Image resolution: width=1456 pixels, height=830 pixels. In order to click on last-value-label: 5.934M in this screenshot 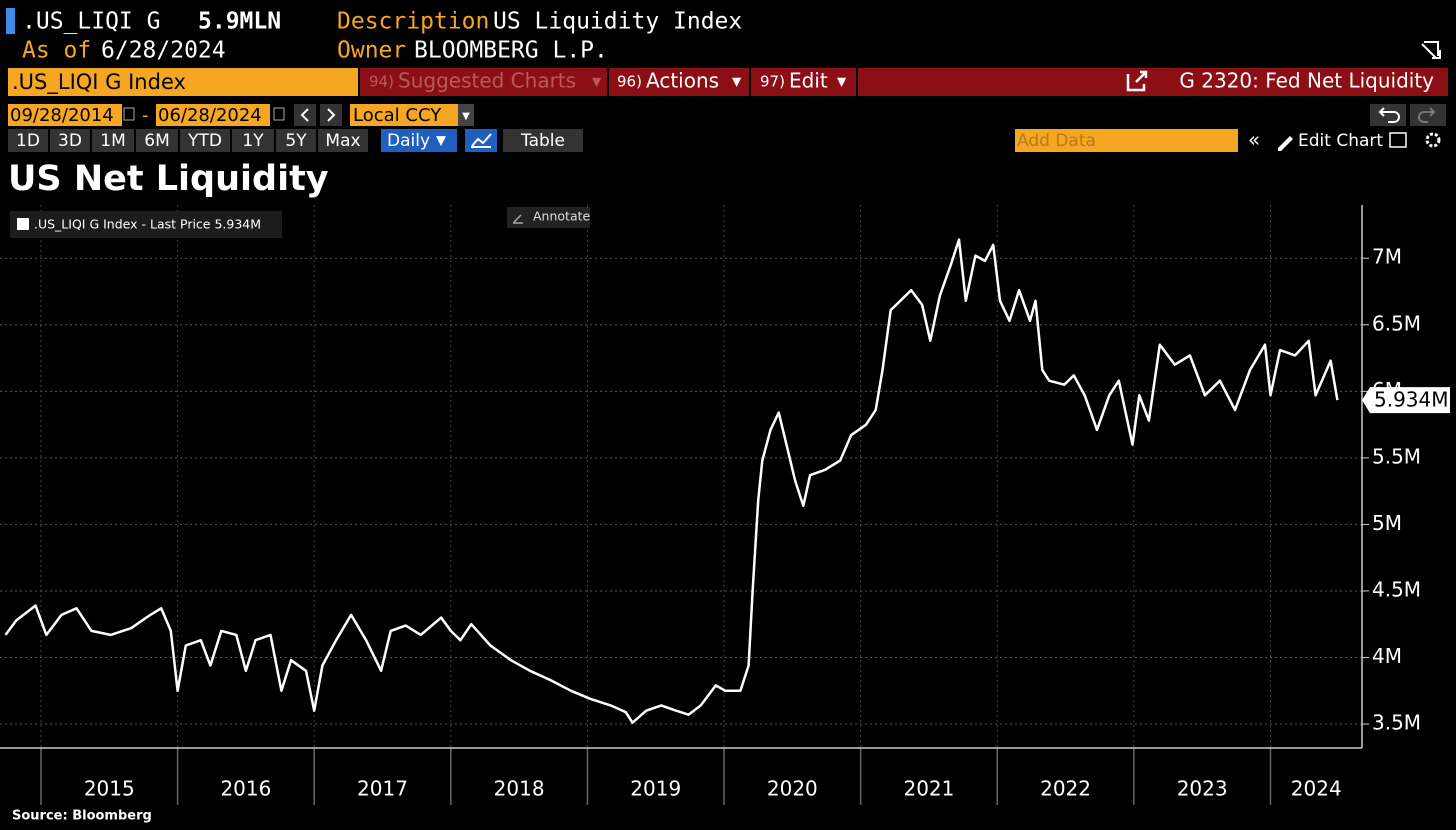, I will do `click(1411, 400)`.